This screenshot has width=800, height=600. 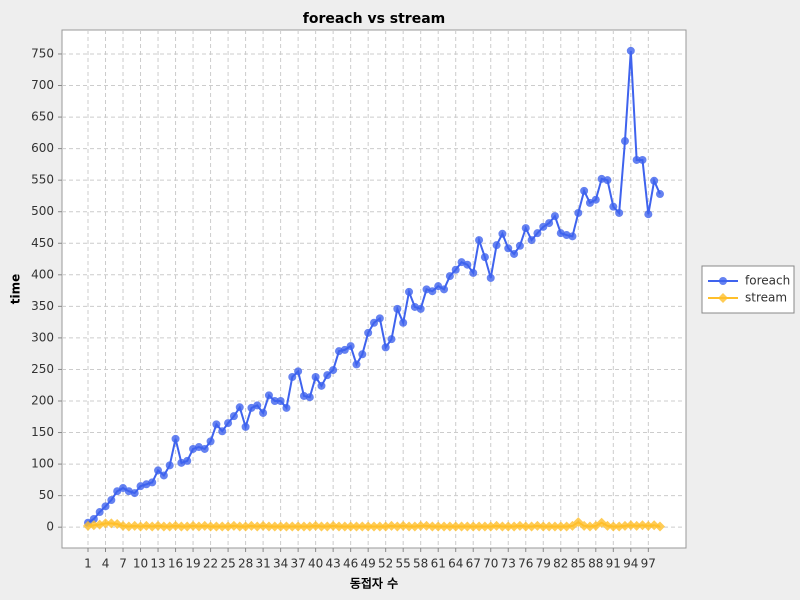 I want to click on x-tick-label: 4, so click(x=106, y=564).